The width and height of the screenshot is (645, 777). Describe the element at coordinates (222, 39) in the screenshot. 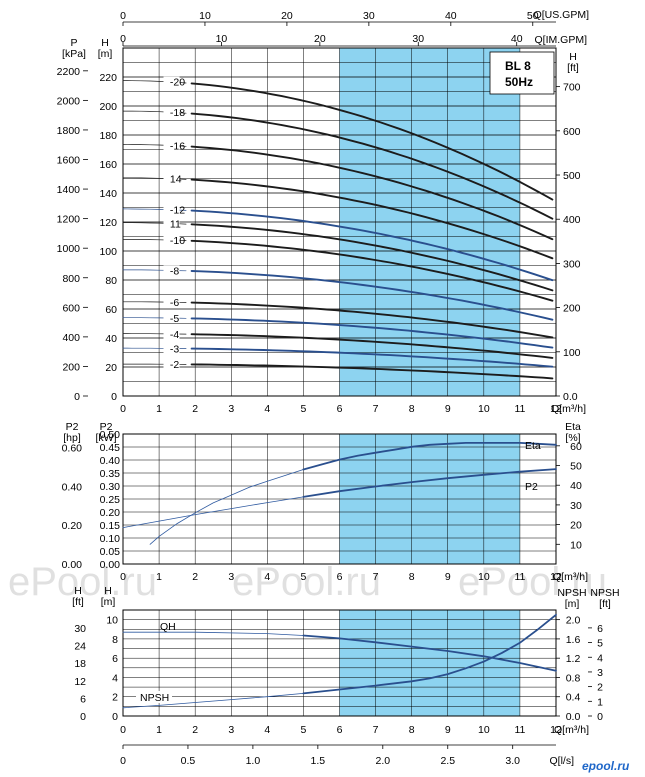

I see `top-axis-im-tick-label: 10` at that location.